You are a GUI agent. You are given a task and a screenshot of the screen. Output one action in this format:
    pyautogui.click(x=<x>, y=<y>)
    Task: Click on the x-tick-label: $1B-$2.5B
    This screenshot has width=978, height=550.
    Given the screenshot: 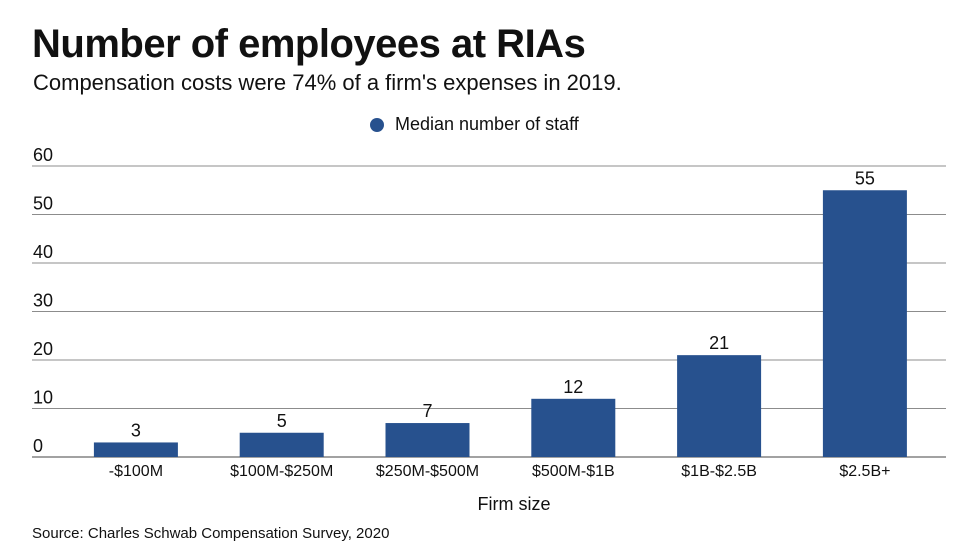 What is the action you would take?
    pyautogui.click(x=719, y=471)
    